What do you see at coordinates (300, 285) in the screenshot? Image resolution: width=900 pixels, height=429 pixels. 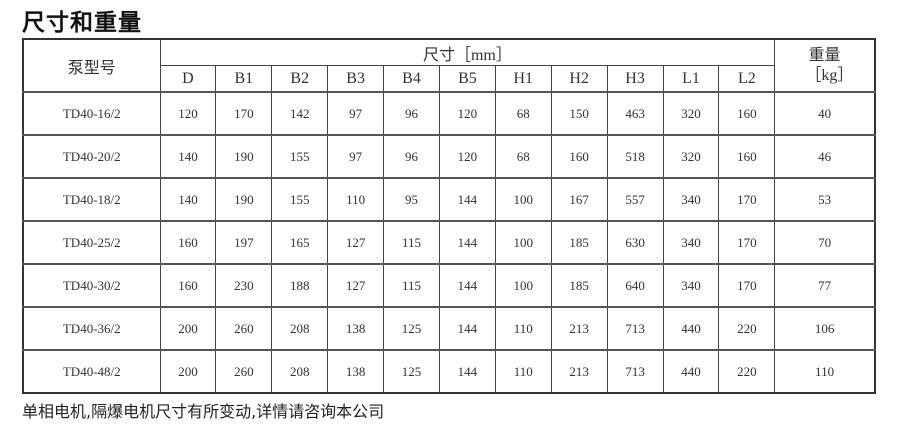 I see `dimension-cell: 188` at bounding box center [300, 285].